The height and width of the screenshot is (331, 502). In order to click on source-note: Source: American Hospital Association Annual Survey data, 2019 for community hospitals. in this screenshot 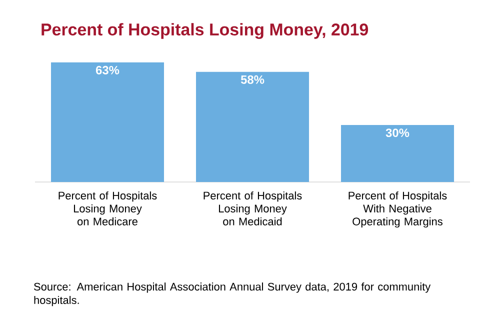, I will do `click(232, 294)`.